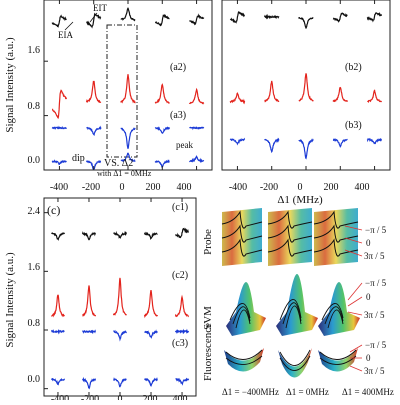 The height and width of the screenshot is (405, 400). Describe the element at coordinates (34, 160) in the screenshot. I see `a-ytick-0.0: 0.0` at that location.